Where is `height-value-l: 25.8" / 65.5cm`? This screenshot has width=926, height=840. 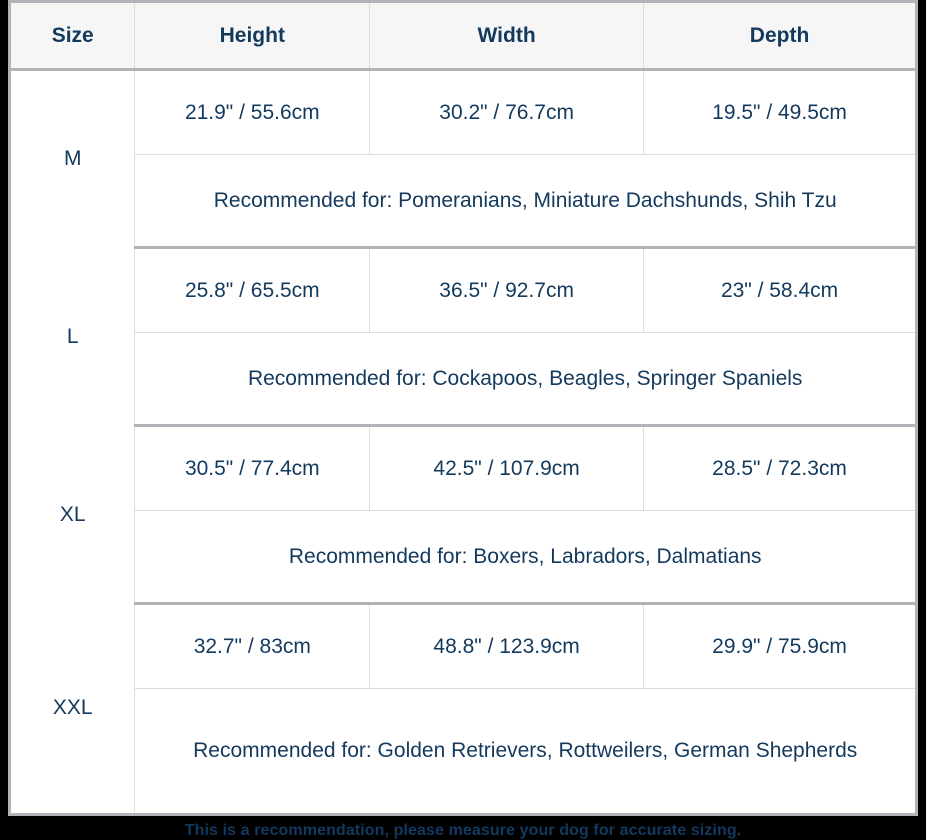
height-value-l: 25.8" / 65.5cm is located at coordinates (252, 290).